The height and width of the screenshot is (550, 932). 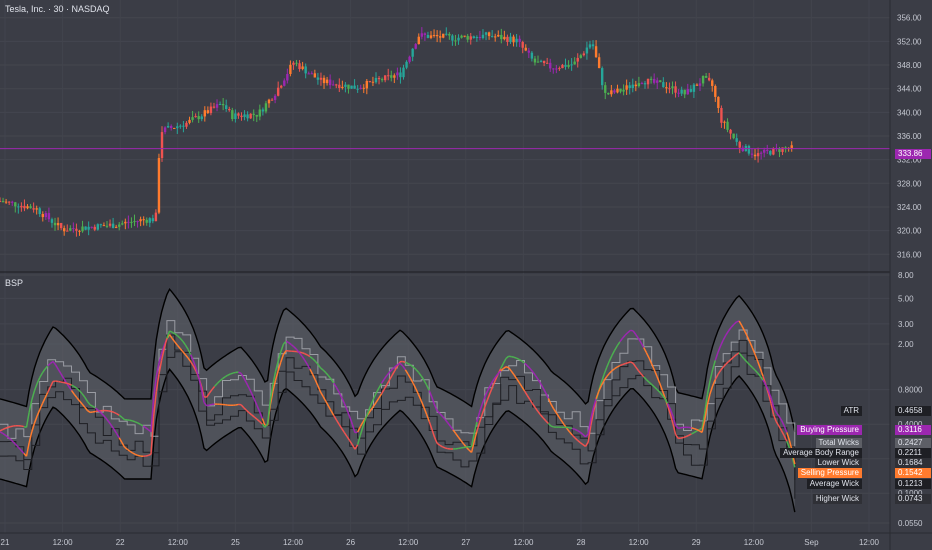 I want to click on price-tick-label: 348.00, so click(x=909, y=65).